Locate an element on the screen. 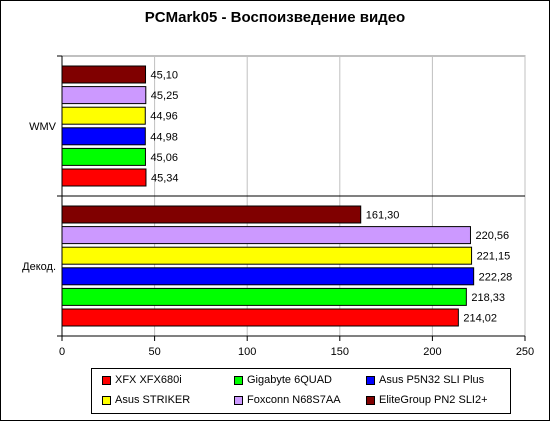 This screenshot has width=550, height=421. x-tick-label: 250 is located at coordinates (525, 352).